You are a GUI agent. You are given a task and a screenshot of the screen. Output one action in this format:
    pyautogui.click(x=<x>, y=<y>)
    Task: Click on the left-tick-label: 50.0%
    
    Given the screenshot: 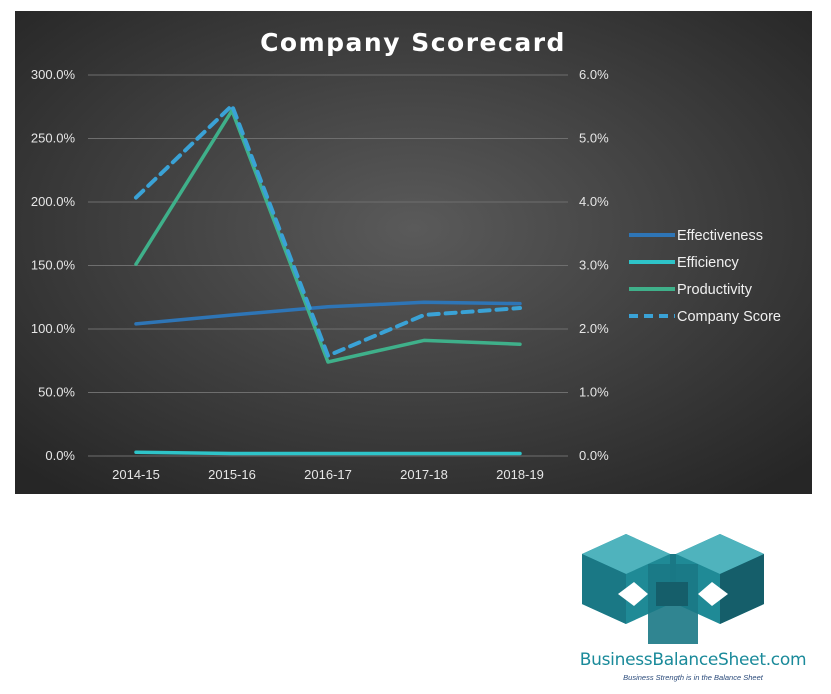 What is the action you would take?
    pyautogui.click(x=56, y=392)
    